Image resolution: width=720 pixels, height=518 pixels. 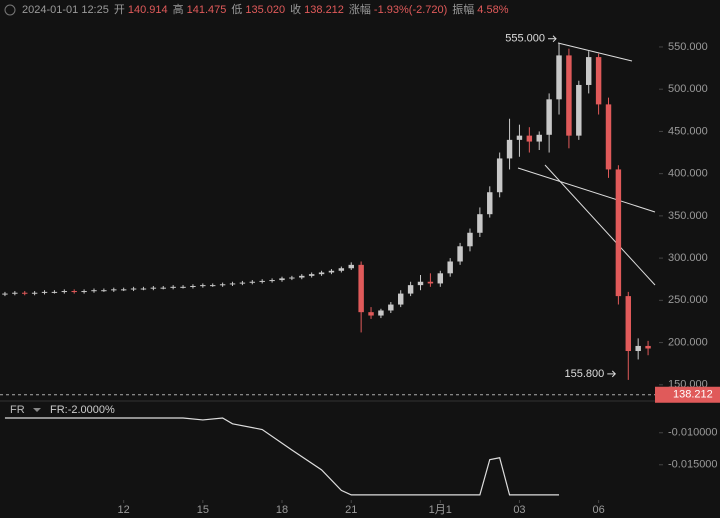 I want to click on x-tick-label: 15, so click(x=203, y=510).